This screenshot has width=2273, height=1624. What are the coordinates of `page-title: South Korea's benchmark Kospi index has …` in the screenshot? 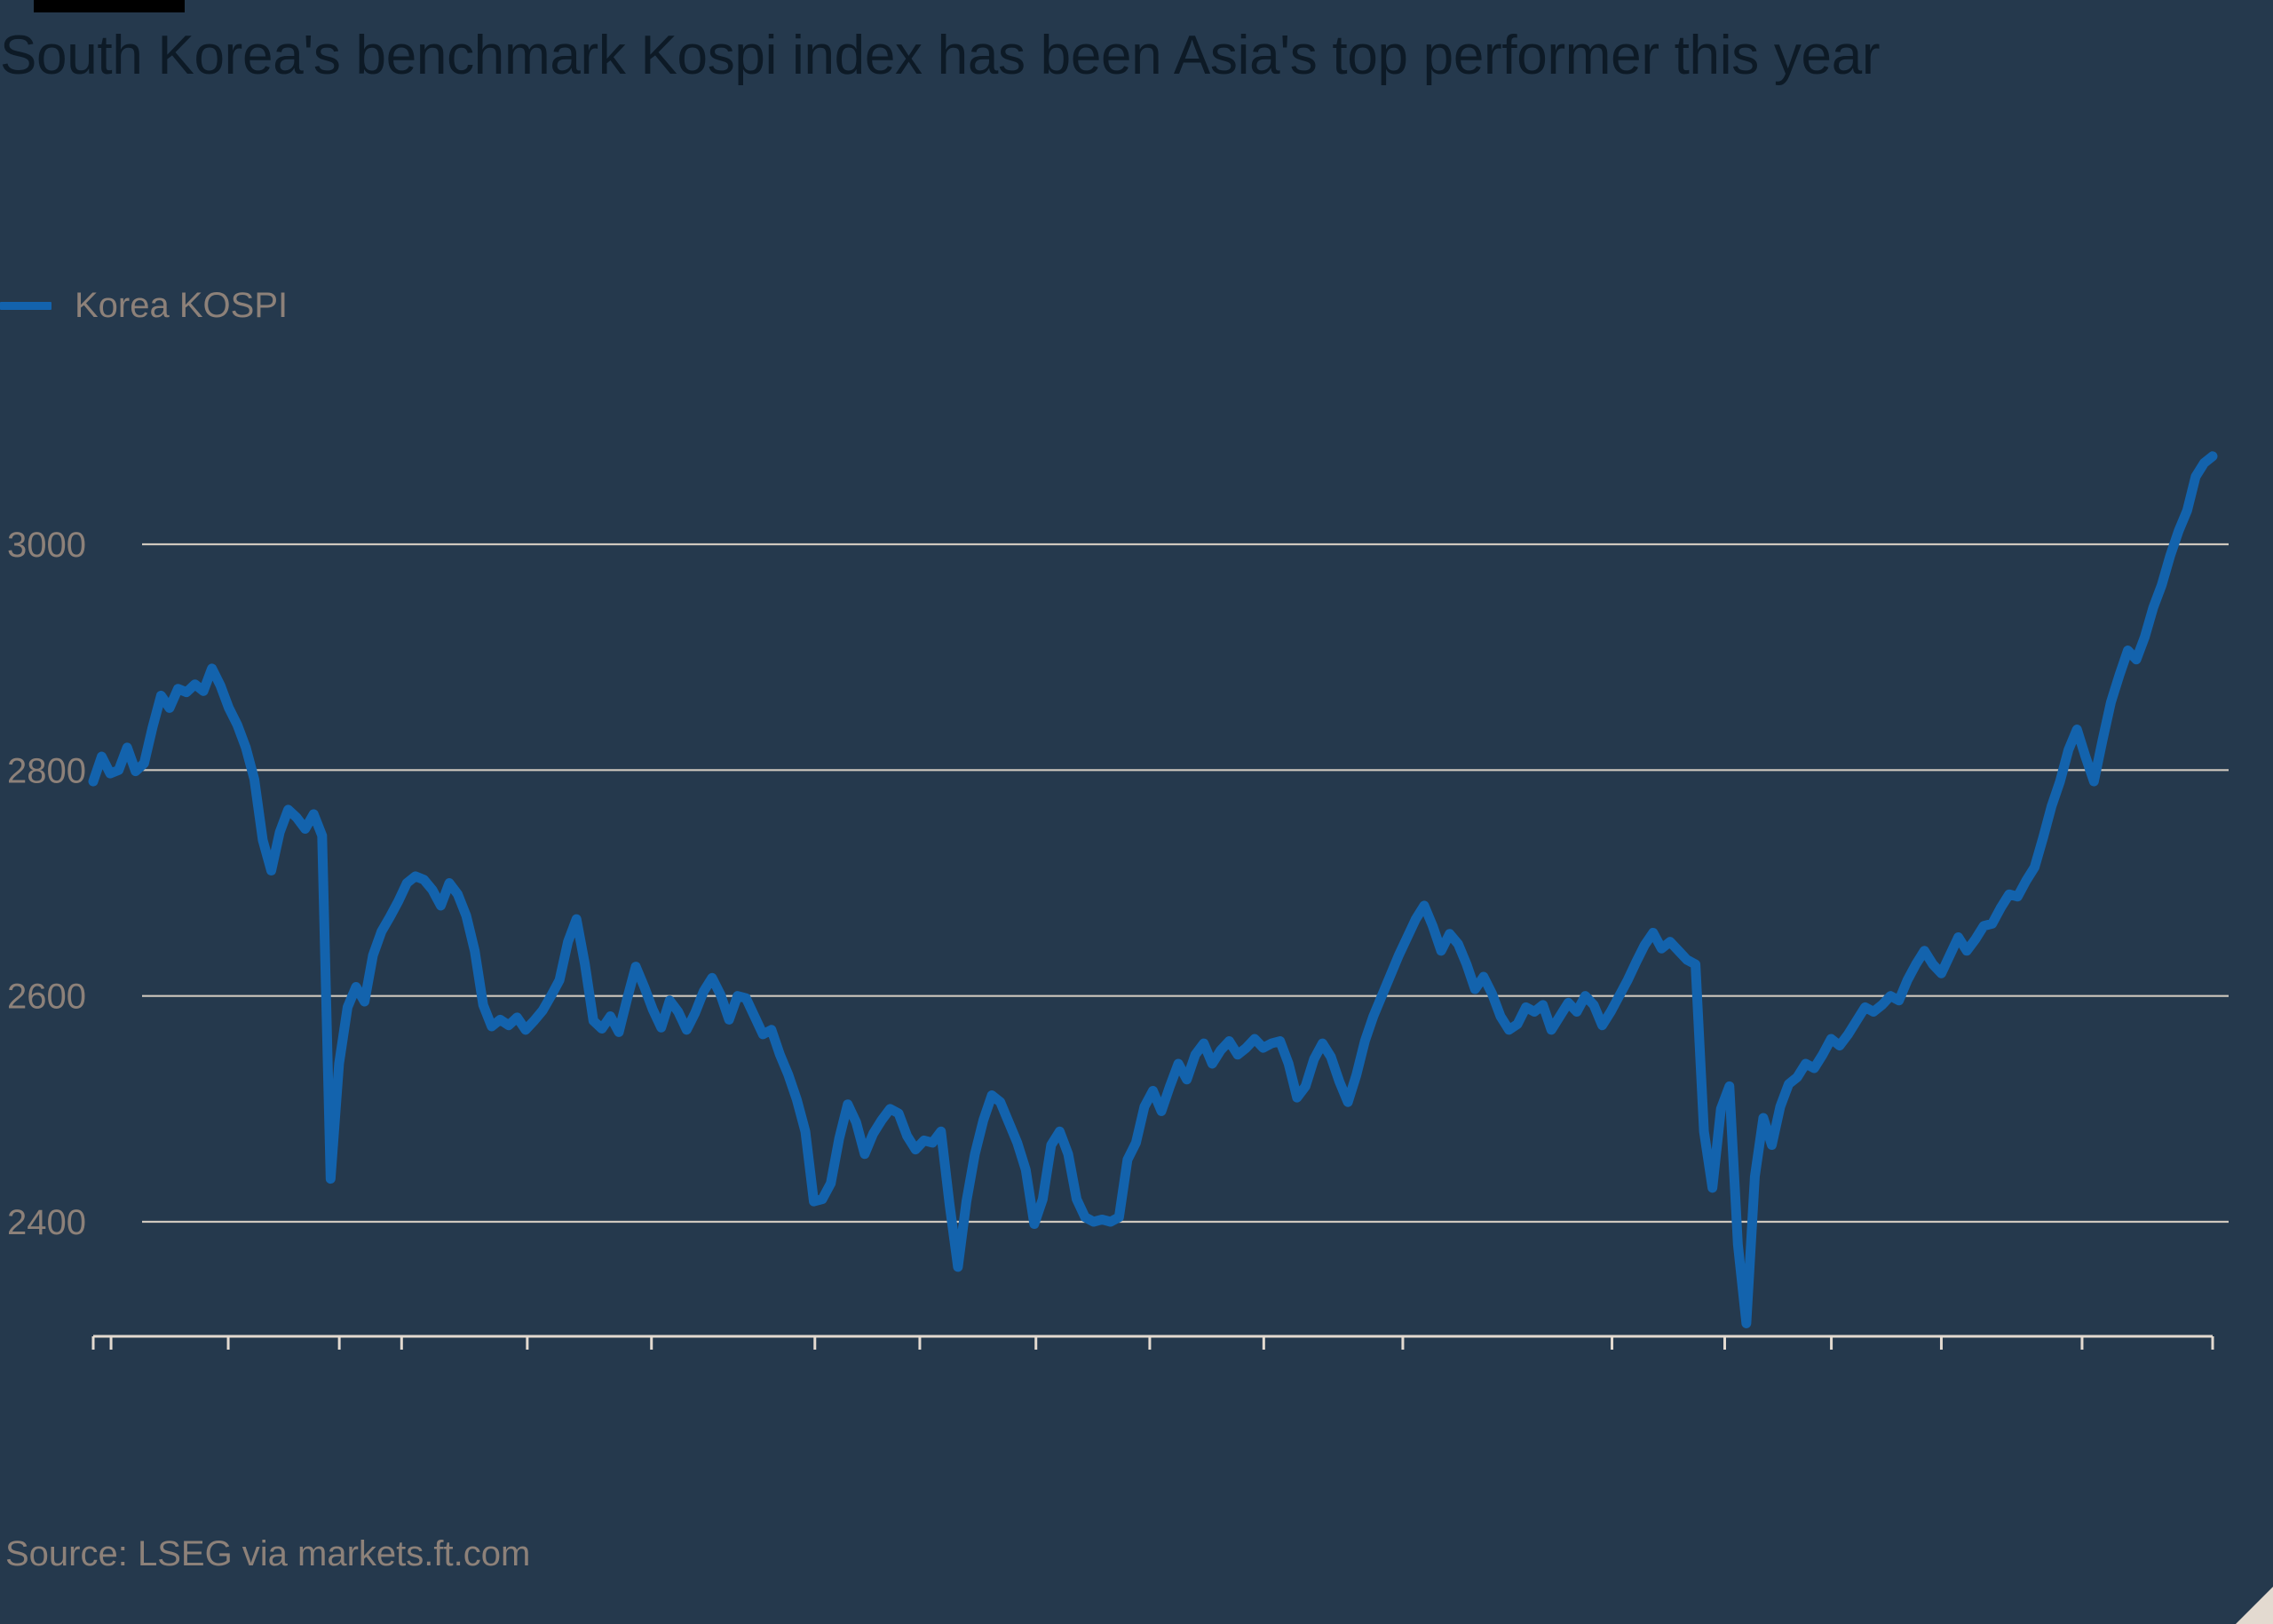 It's located at (941, 55).